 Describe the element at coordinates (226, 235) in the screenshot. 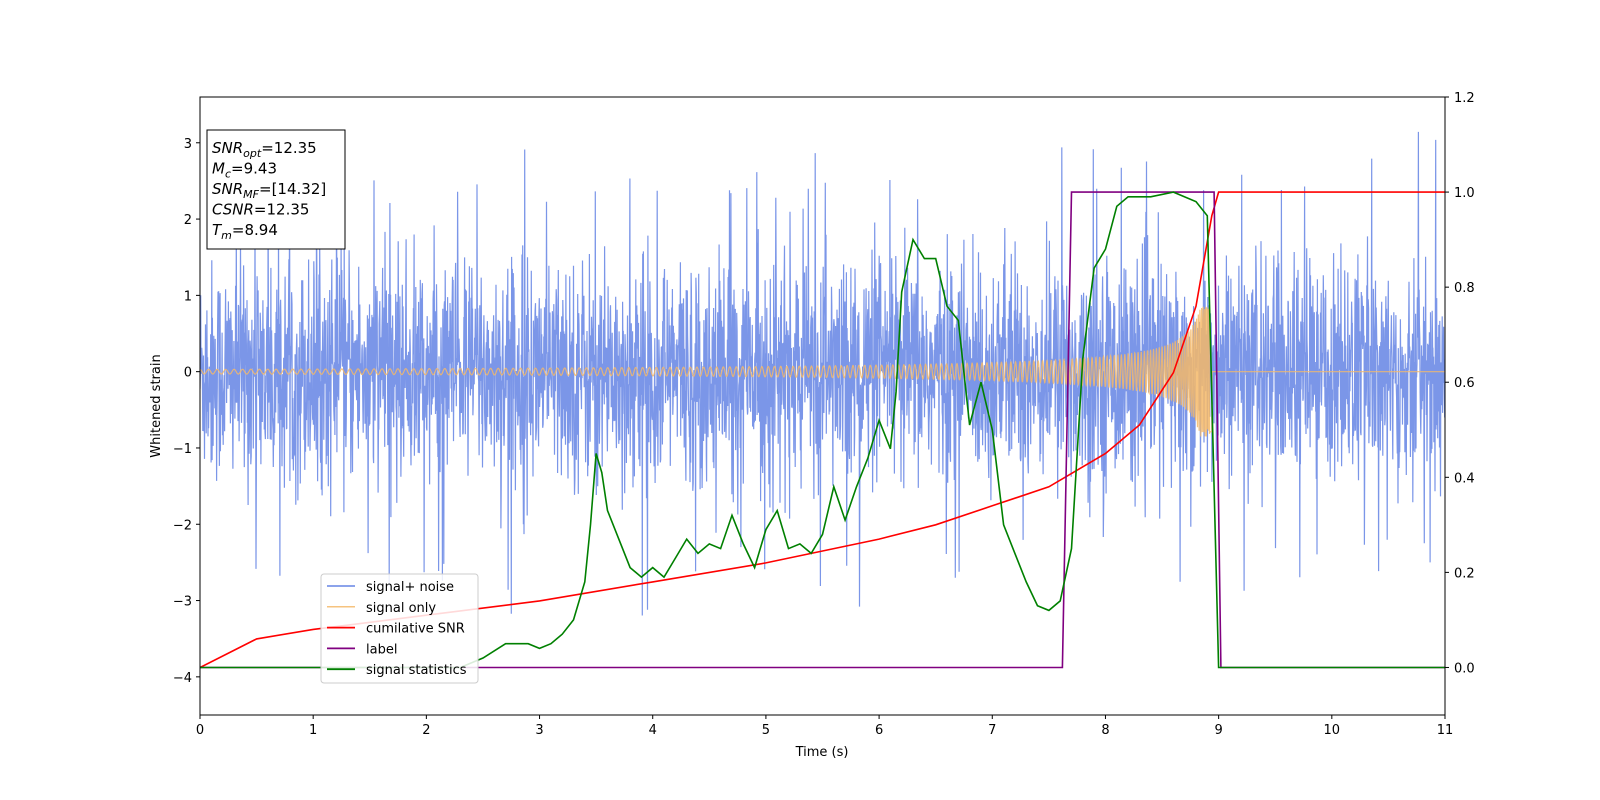

I see `info-box-subscript: m` at that location.